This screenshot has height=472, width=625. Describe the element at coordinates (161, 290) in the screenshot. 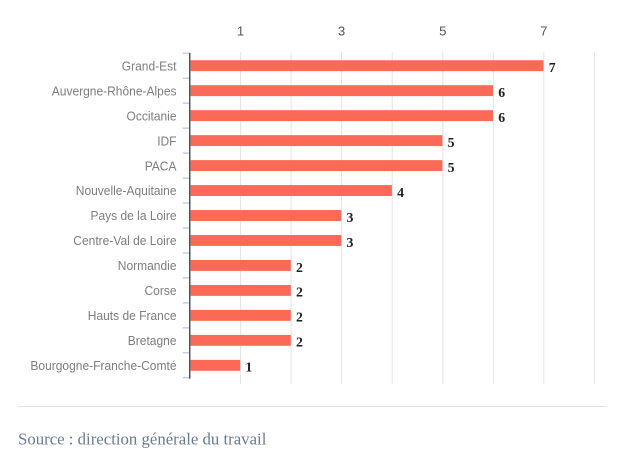

I see `svg-text: Corse` at that location.